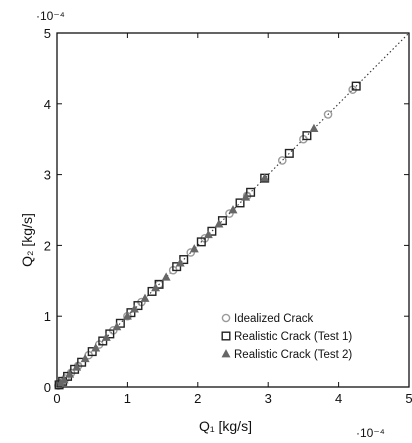 This screenshot has height=443, width=412. Describe the element at coordinates (47, 316) in the screenshot. I see `y-tick-label: 1` at that location.